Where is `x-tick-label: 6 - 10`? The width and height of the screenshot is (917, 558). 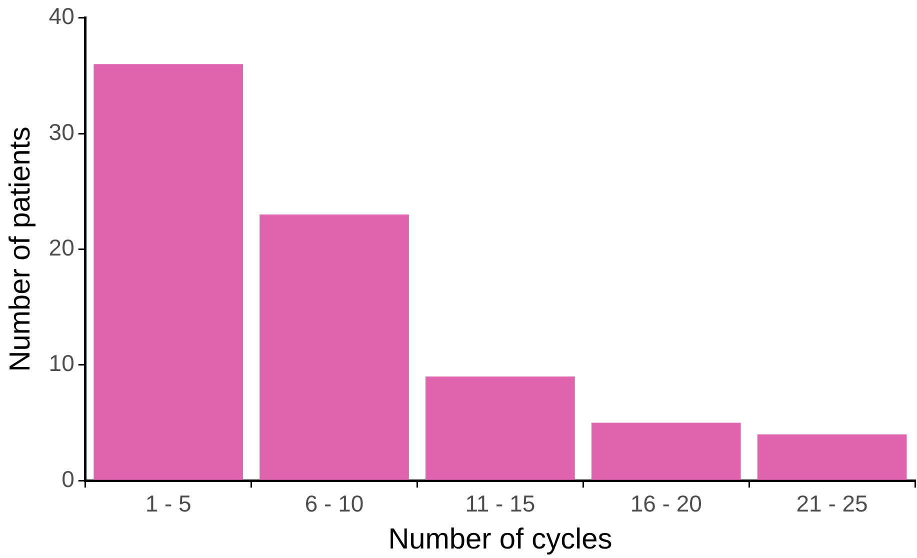 x-tick-label: 6 - 10 is located at coordinates (334, 503).